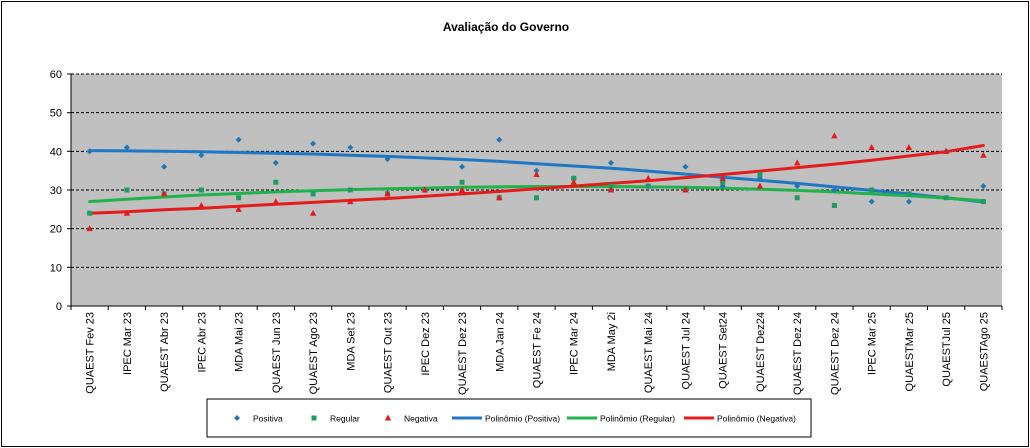 The width and height of the screenshot is (1030, 448). What do you see at coordinates (351, 341) in the screenshot?
I see `x-tick-label: MDA Set 23` at bounding box center [351, 341].